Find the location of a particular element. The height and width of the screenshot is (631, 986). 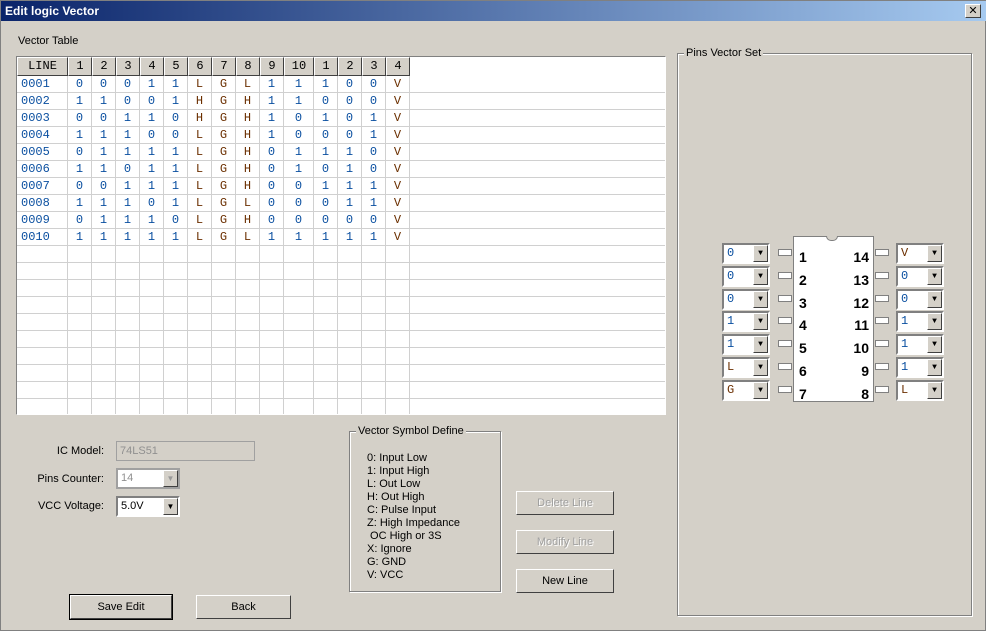

table-cell: 0004 is located at coordinates (42, 135).